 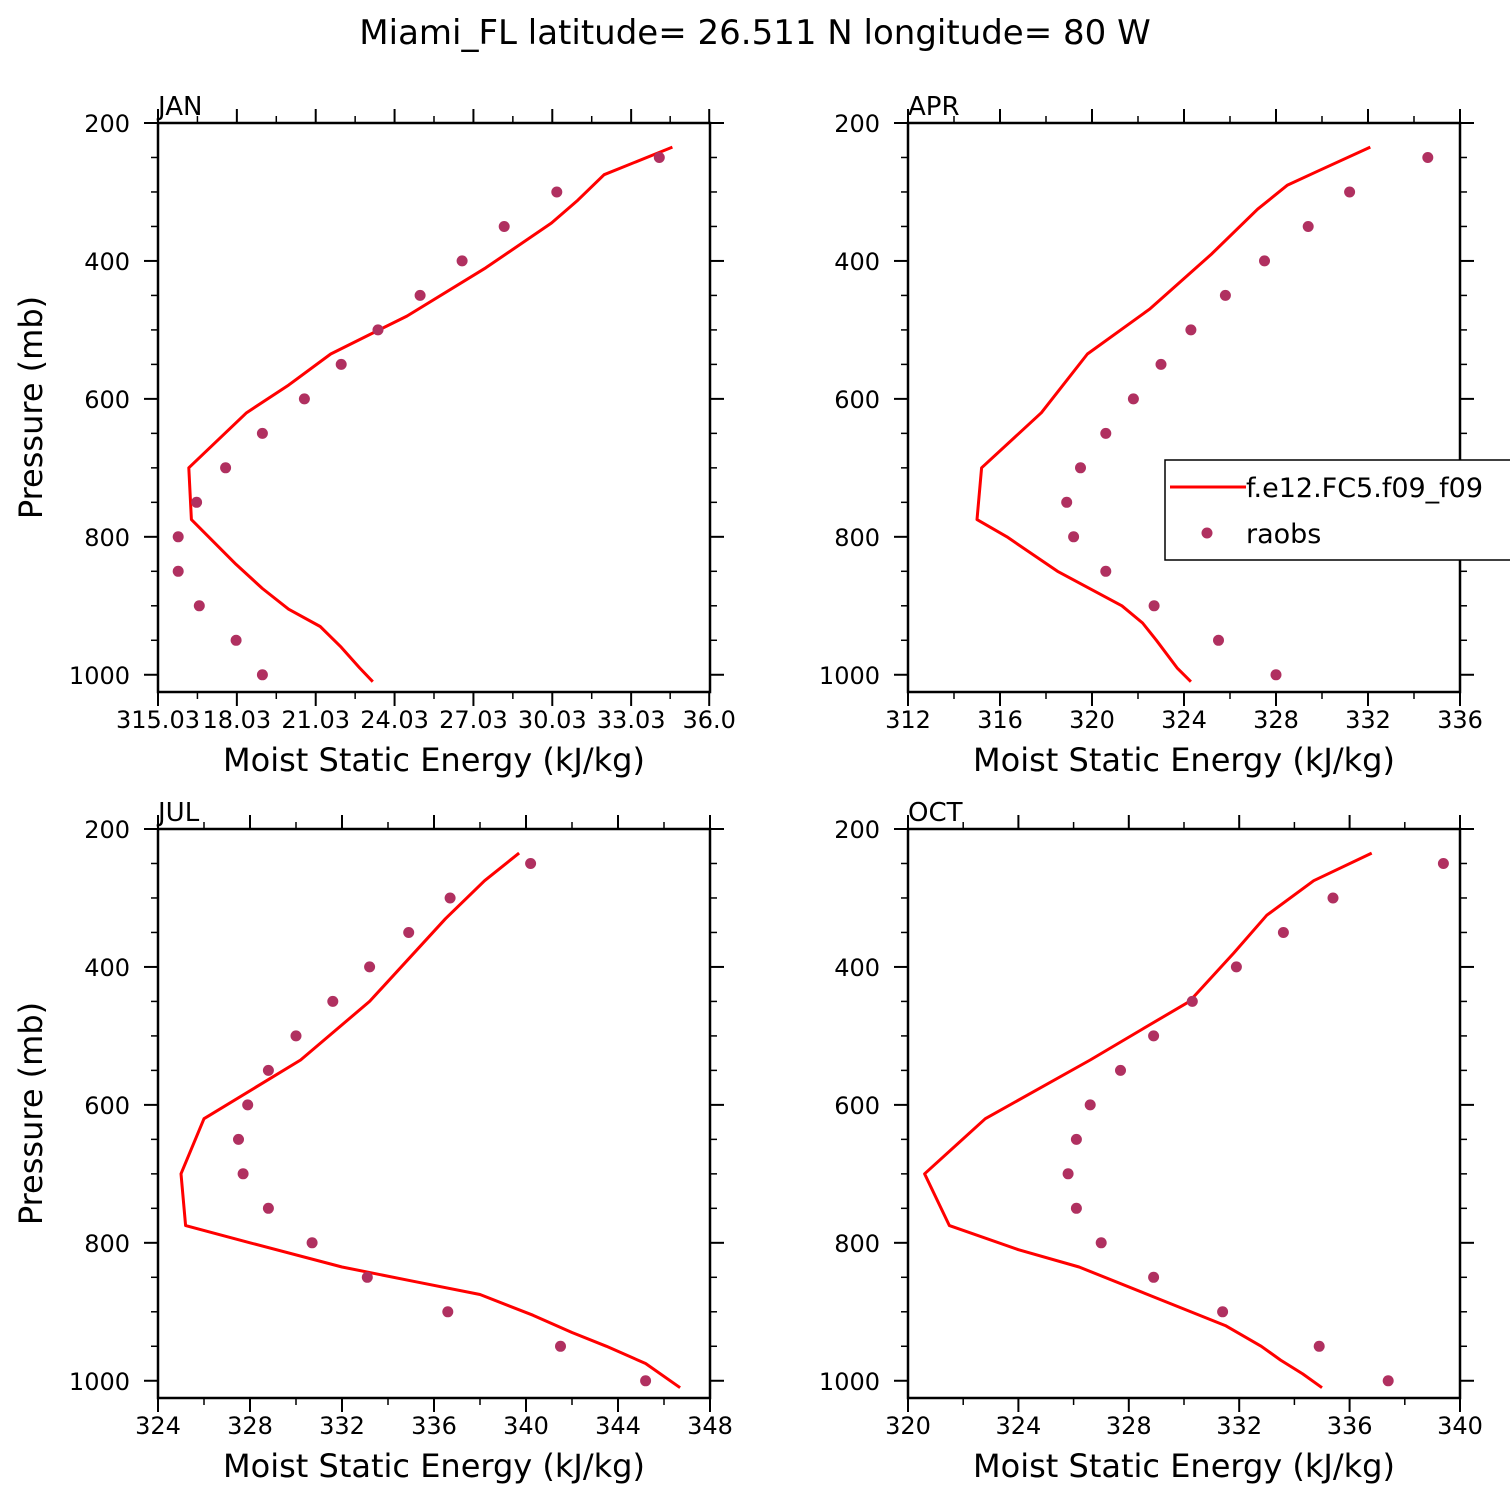 I want to click on legend: f.e12.FC5.f09_f09 raobs, so click(x=1337, y=510).